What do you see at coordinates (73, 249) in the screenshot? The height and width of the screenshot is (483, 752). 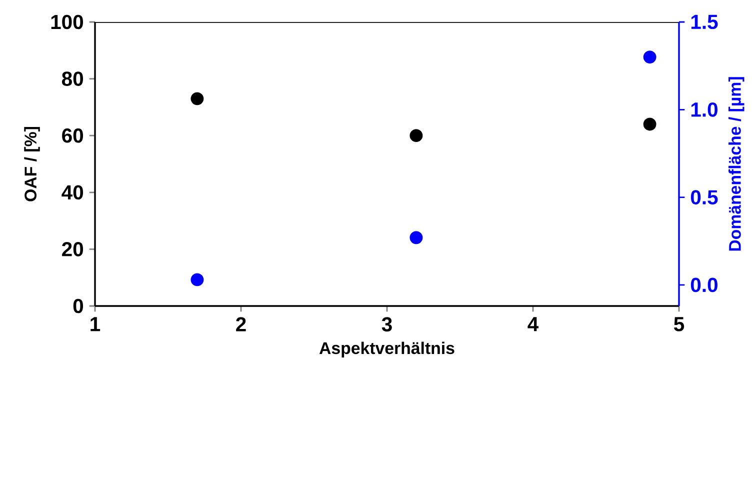 I see `y-tick-label: 20` at bounding box center [73, 249].